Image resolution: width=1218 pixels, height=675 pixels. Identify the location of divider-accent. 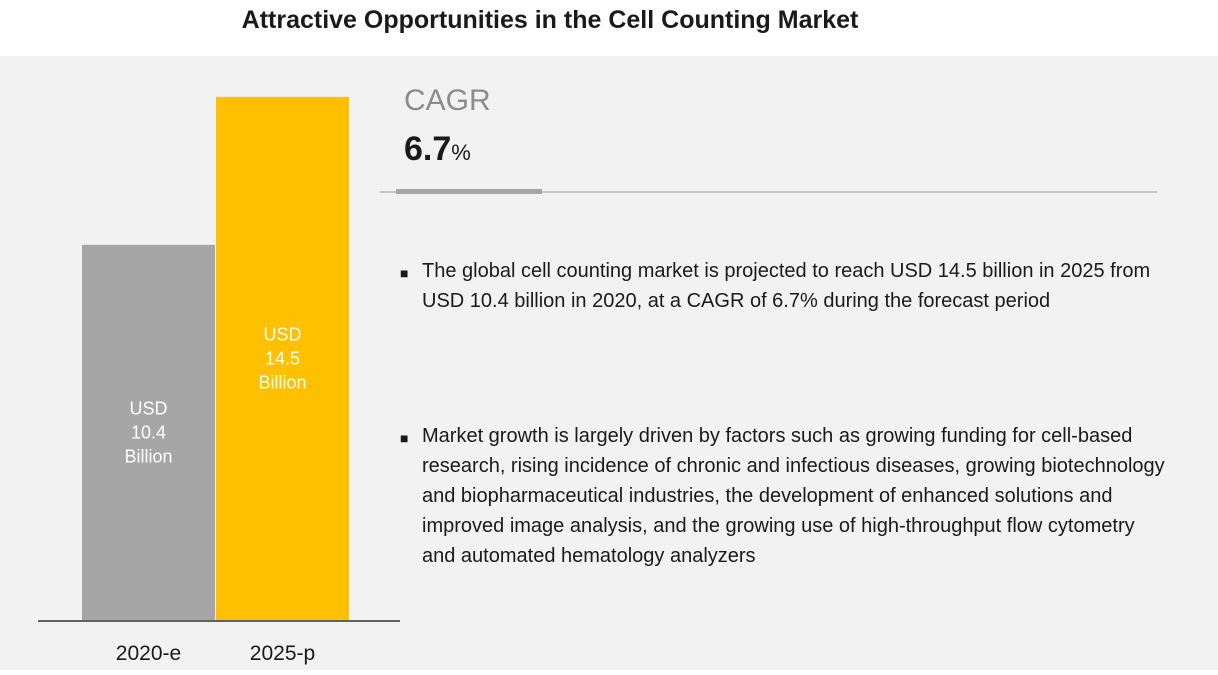
(469, 191).